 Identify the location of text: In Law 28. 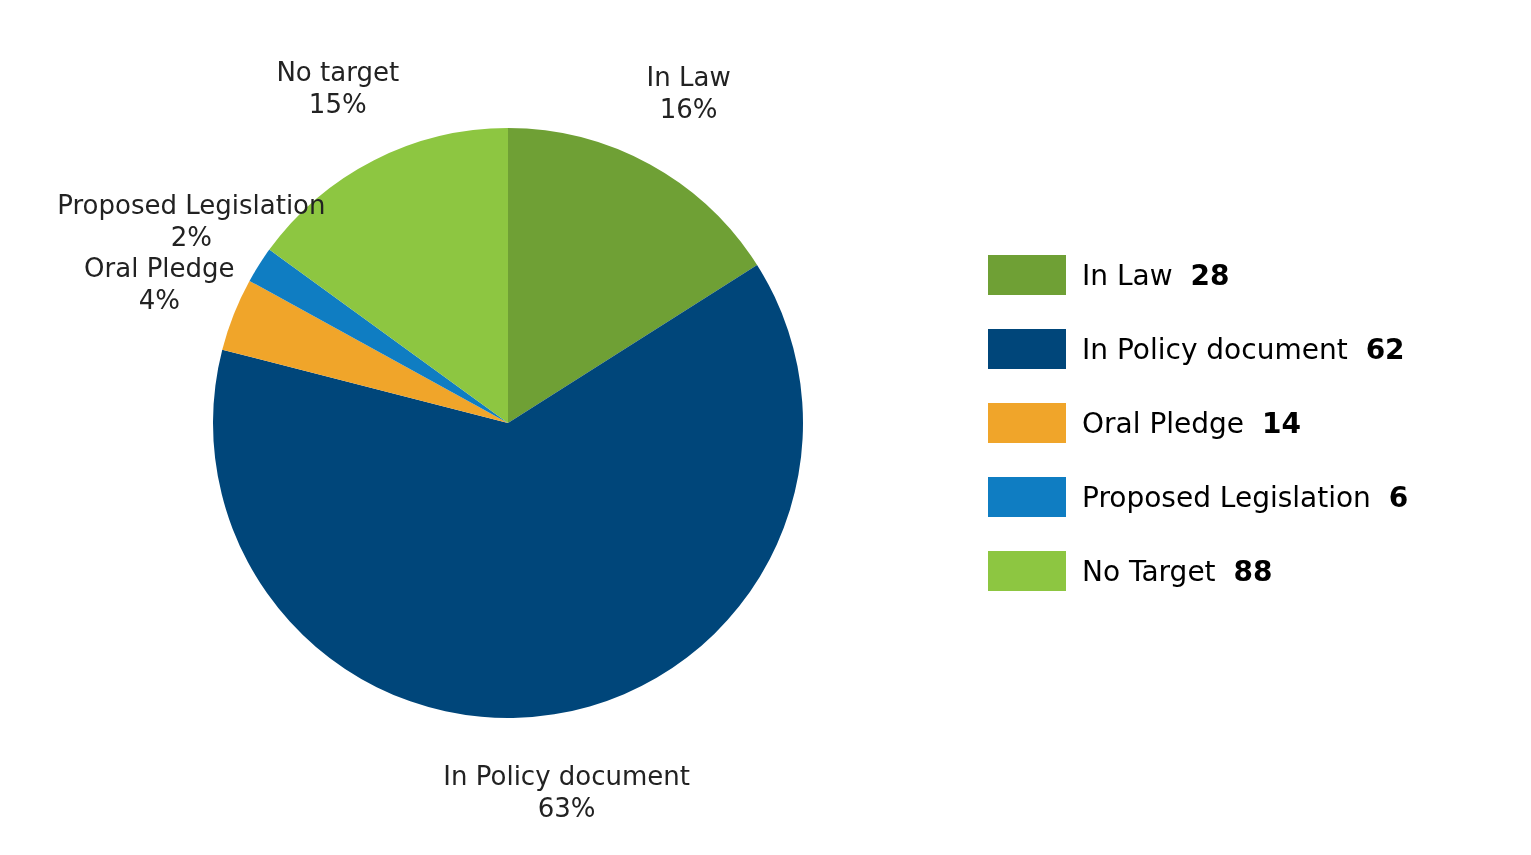
(1156, 275).